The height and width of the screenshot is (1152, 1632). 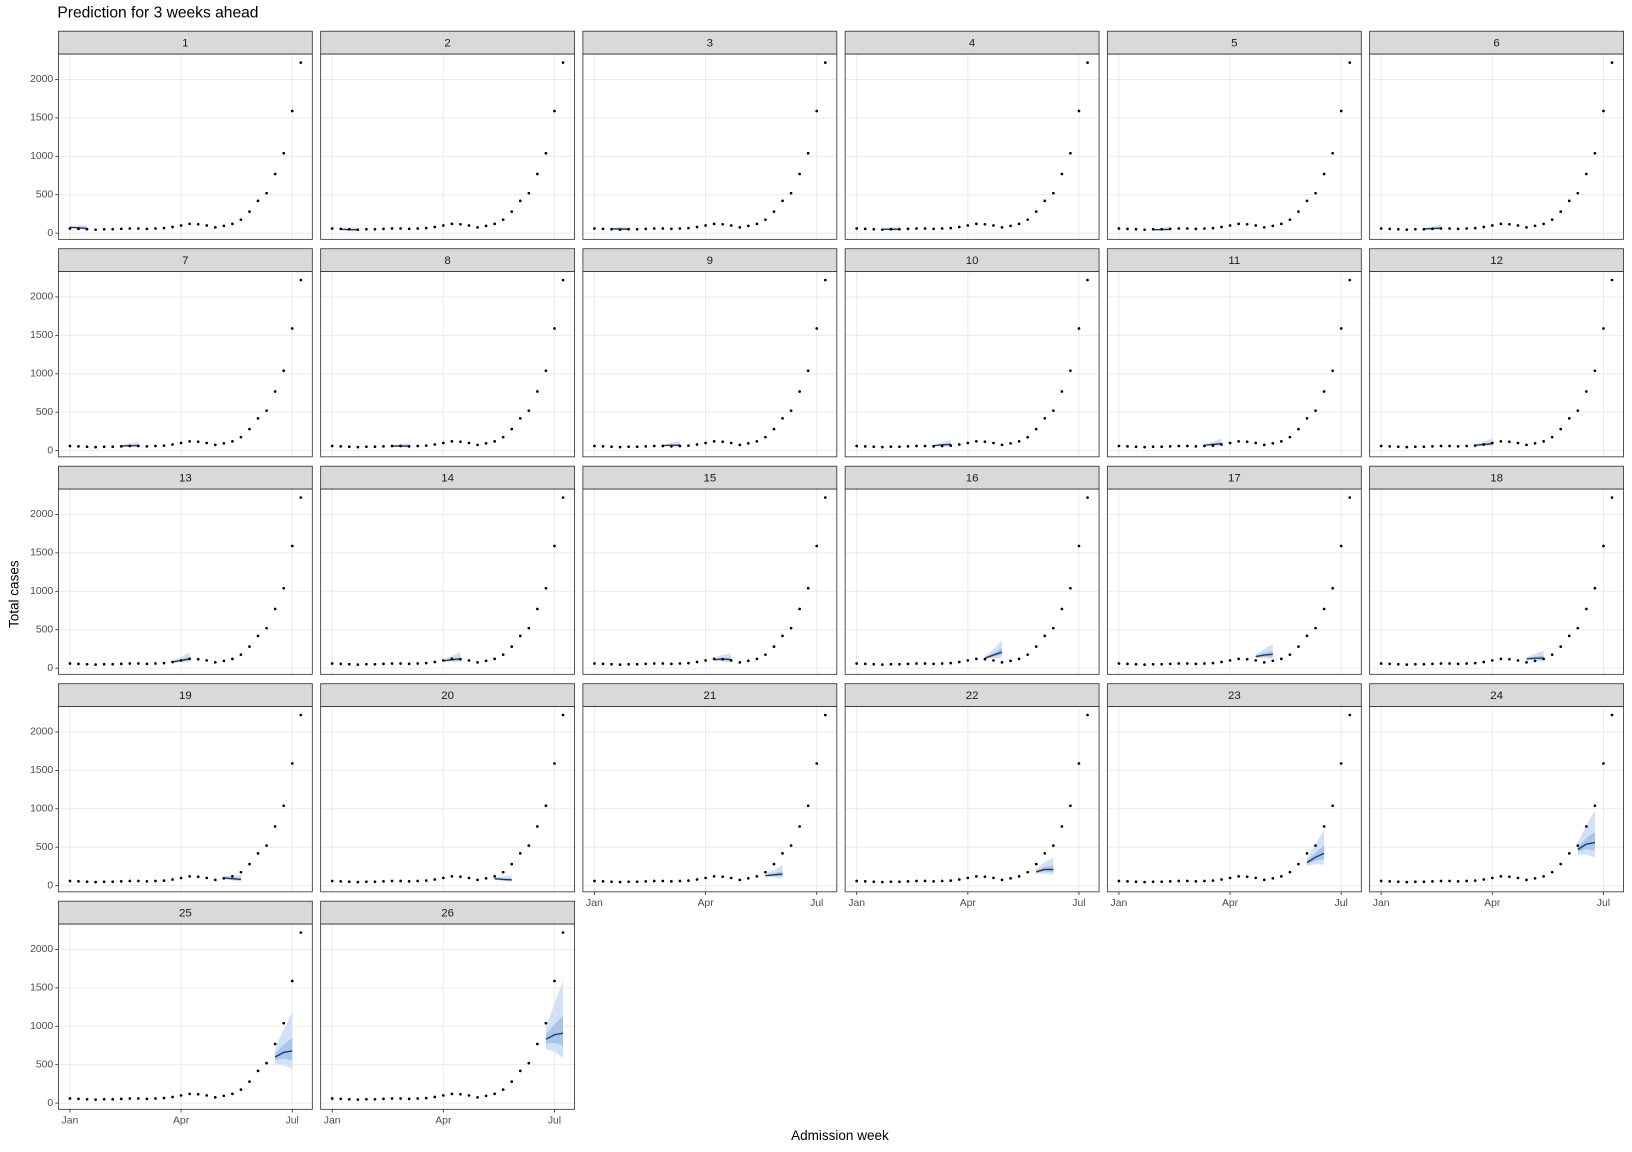 I want to click on median-line, so click(x=232, y=879).